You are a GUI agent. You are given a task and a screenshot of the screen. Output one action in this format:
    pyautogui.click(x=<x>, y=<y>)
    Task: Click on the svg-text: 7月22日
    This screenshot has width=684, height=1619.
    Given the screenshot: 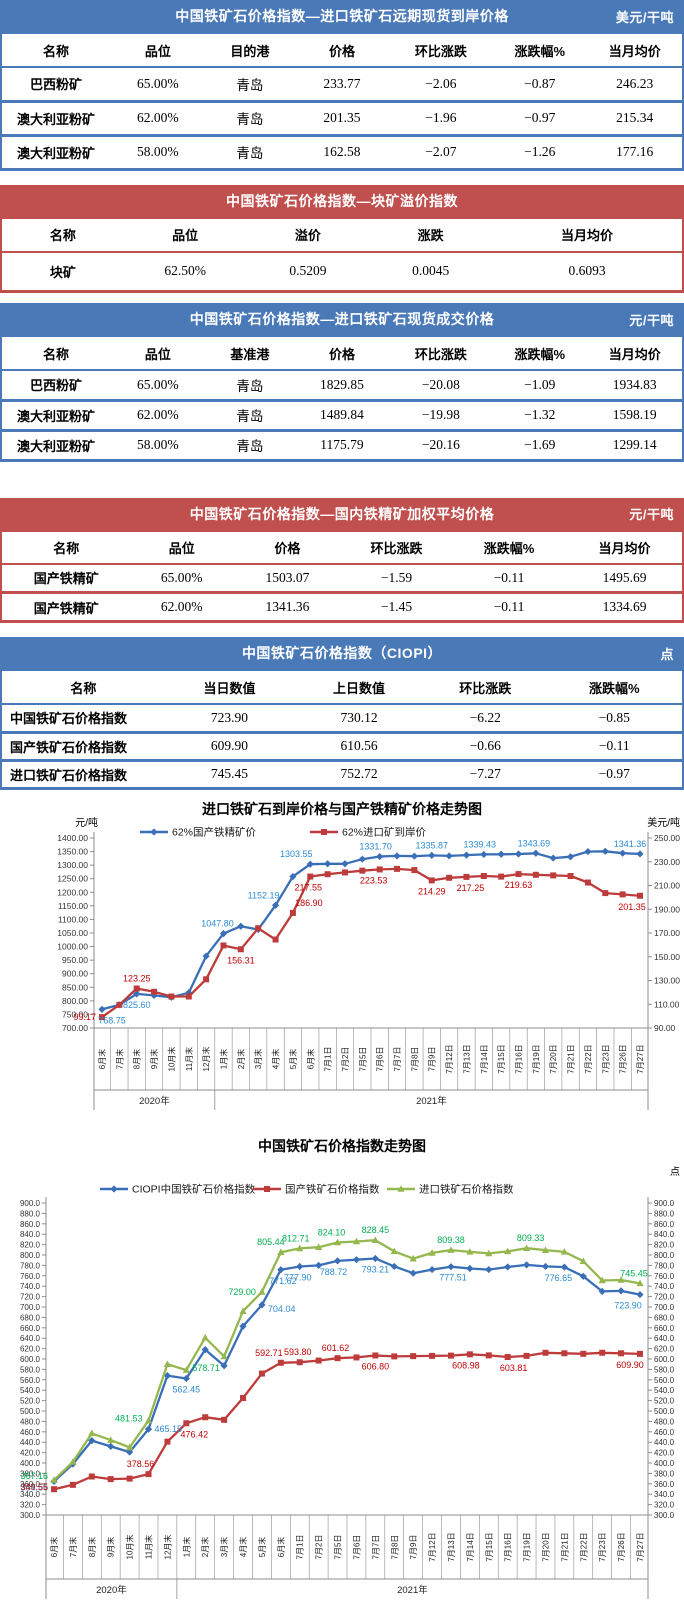 What is the action you would take?
    pyautogui.click(x=588, y=1058)
    